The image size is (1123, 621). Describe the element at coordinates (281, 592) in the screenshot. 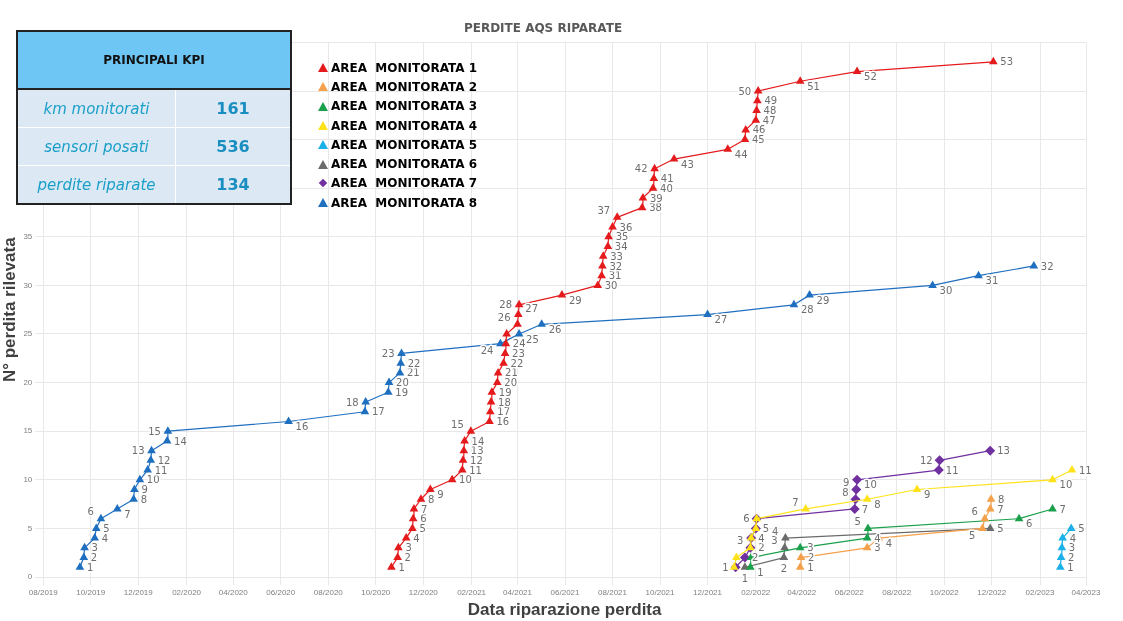

I see `x-tick-label: 06/2020` at that location.